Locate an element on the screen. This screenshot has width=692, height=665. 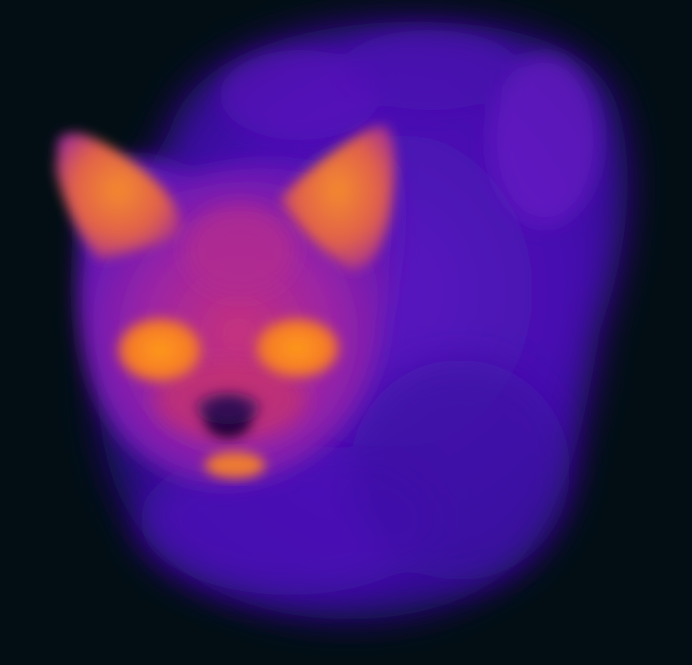
right-eye is located at coordinates (297, 348).